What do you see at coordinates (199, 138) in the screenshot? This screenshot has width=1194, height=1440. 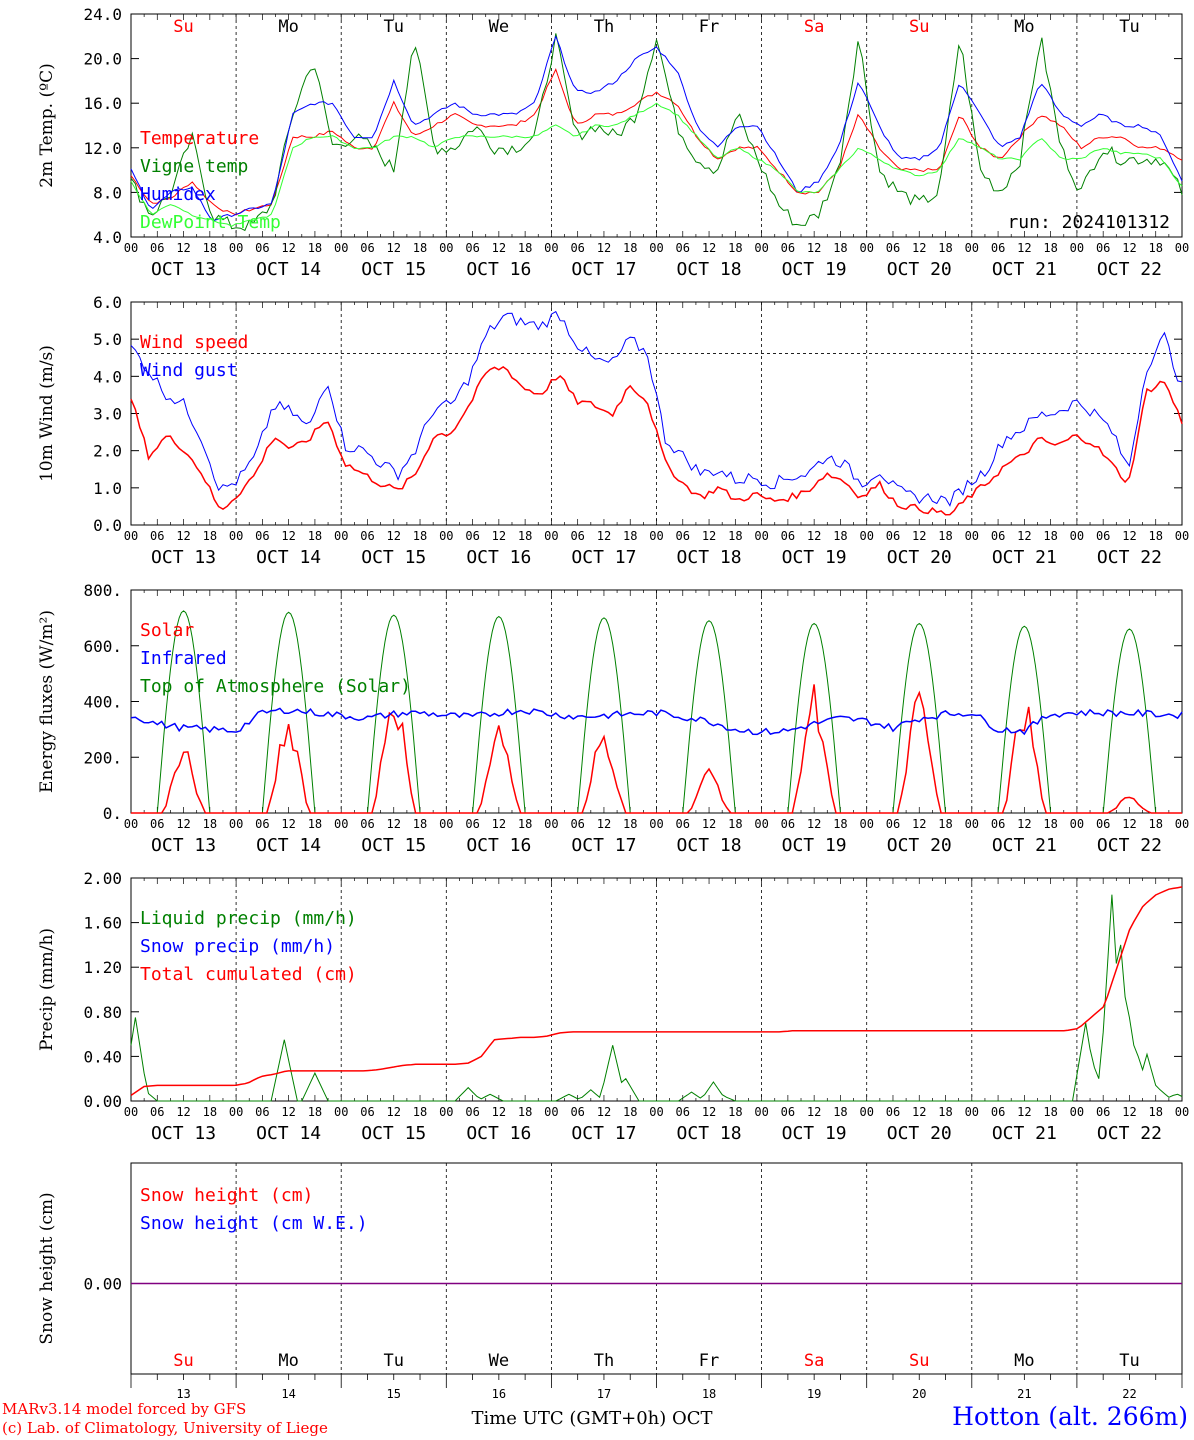 I see `legend-temperature: Temperature` at bounding box center [199, 138].